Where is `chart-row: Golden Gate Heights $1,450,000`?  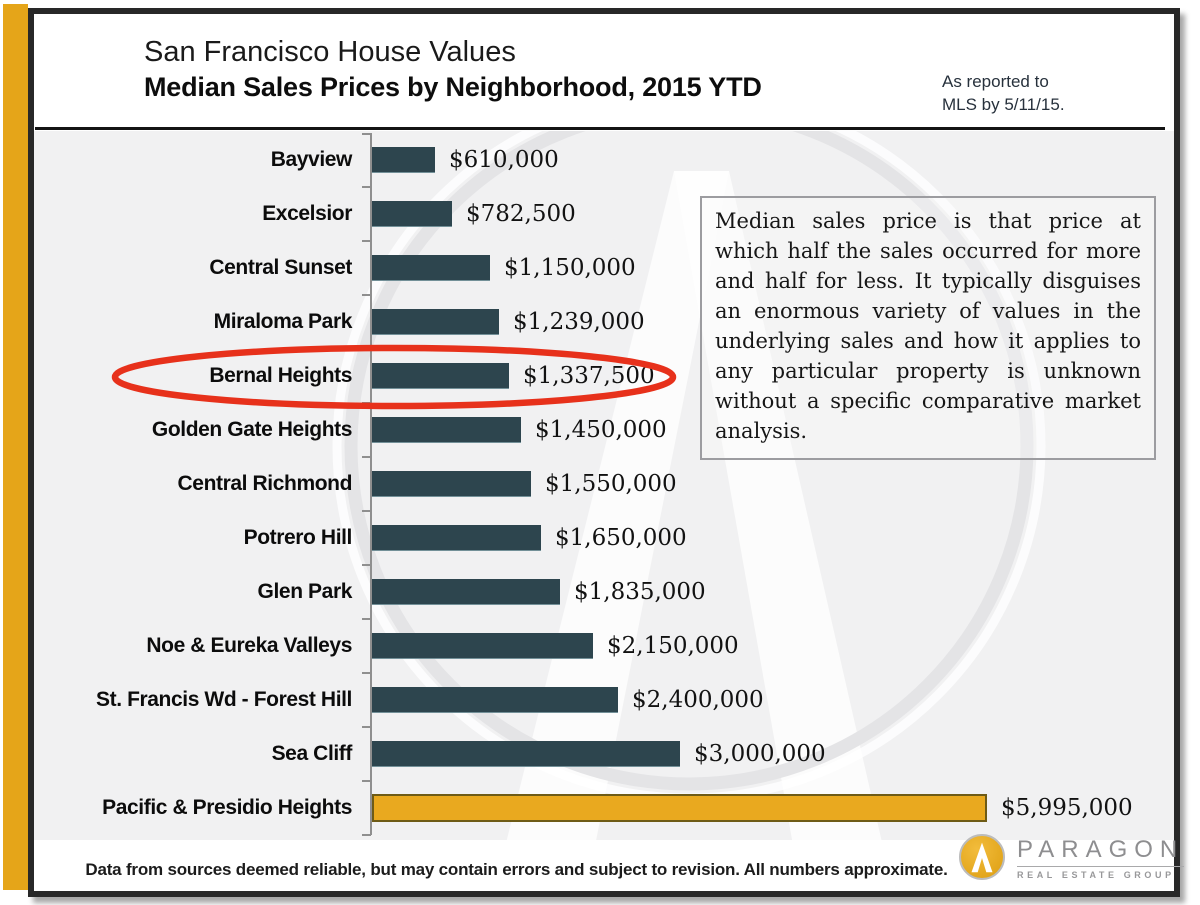
chart-row: Golden Gate Heights $1,450,000 is located at coordinates (604, 430).